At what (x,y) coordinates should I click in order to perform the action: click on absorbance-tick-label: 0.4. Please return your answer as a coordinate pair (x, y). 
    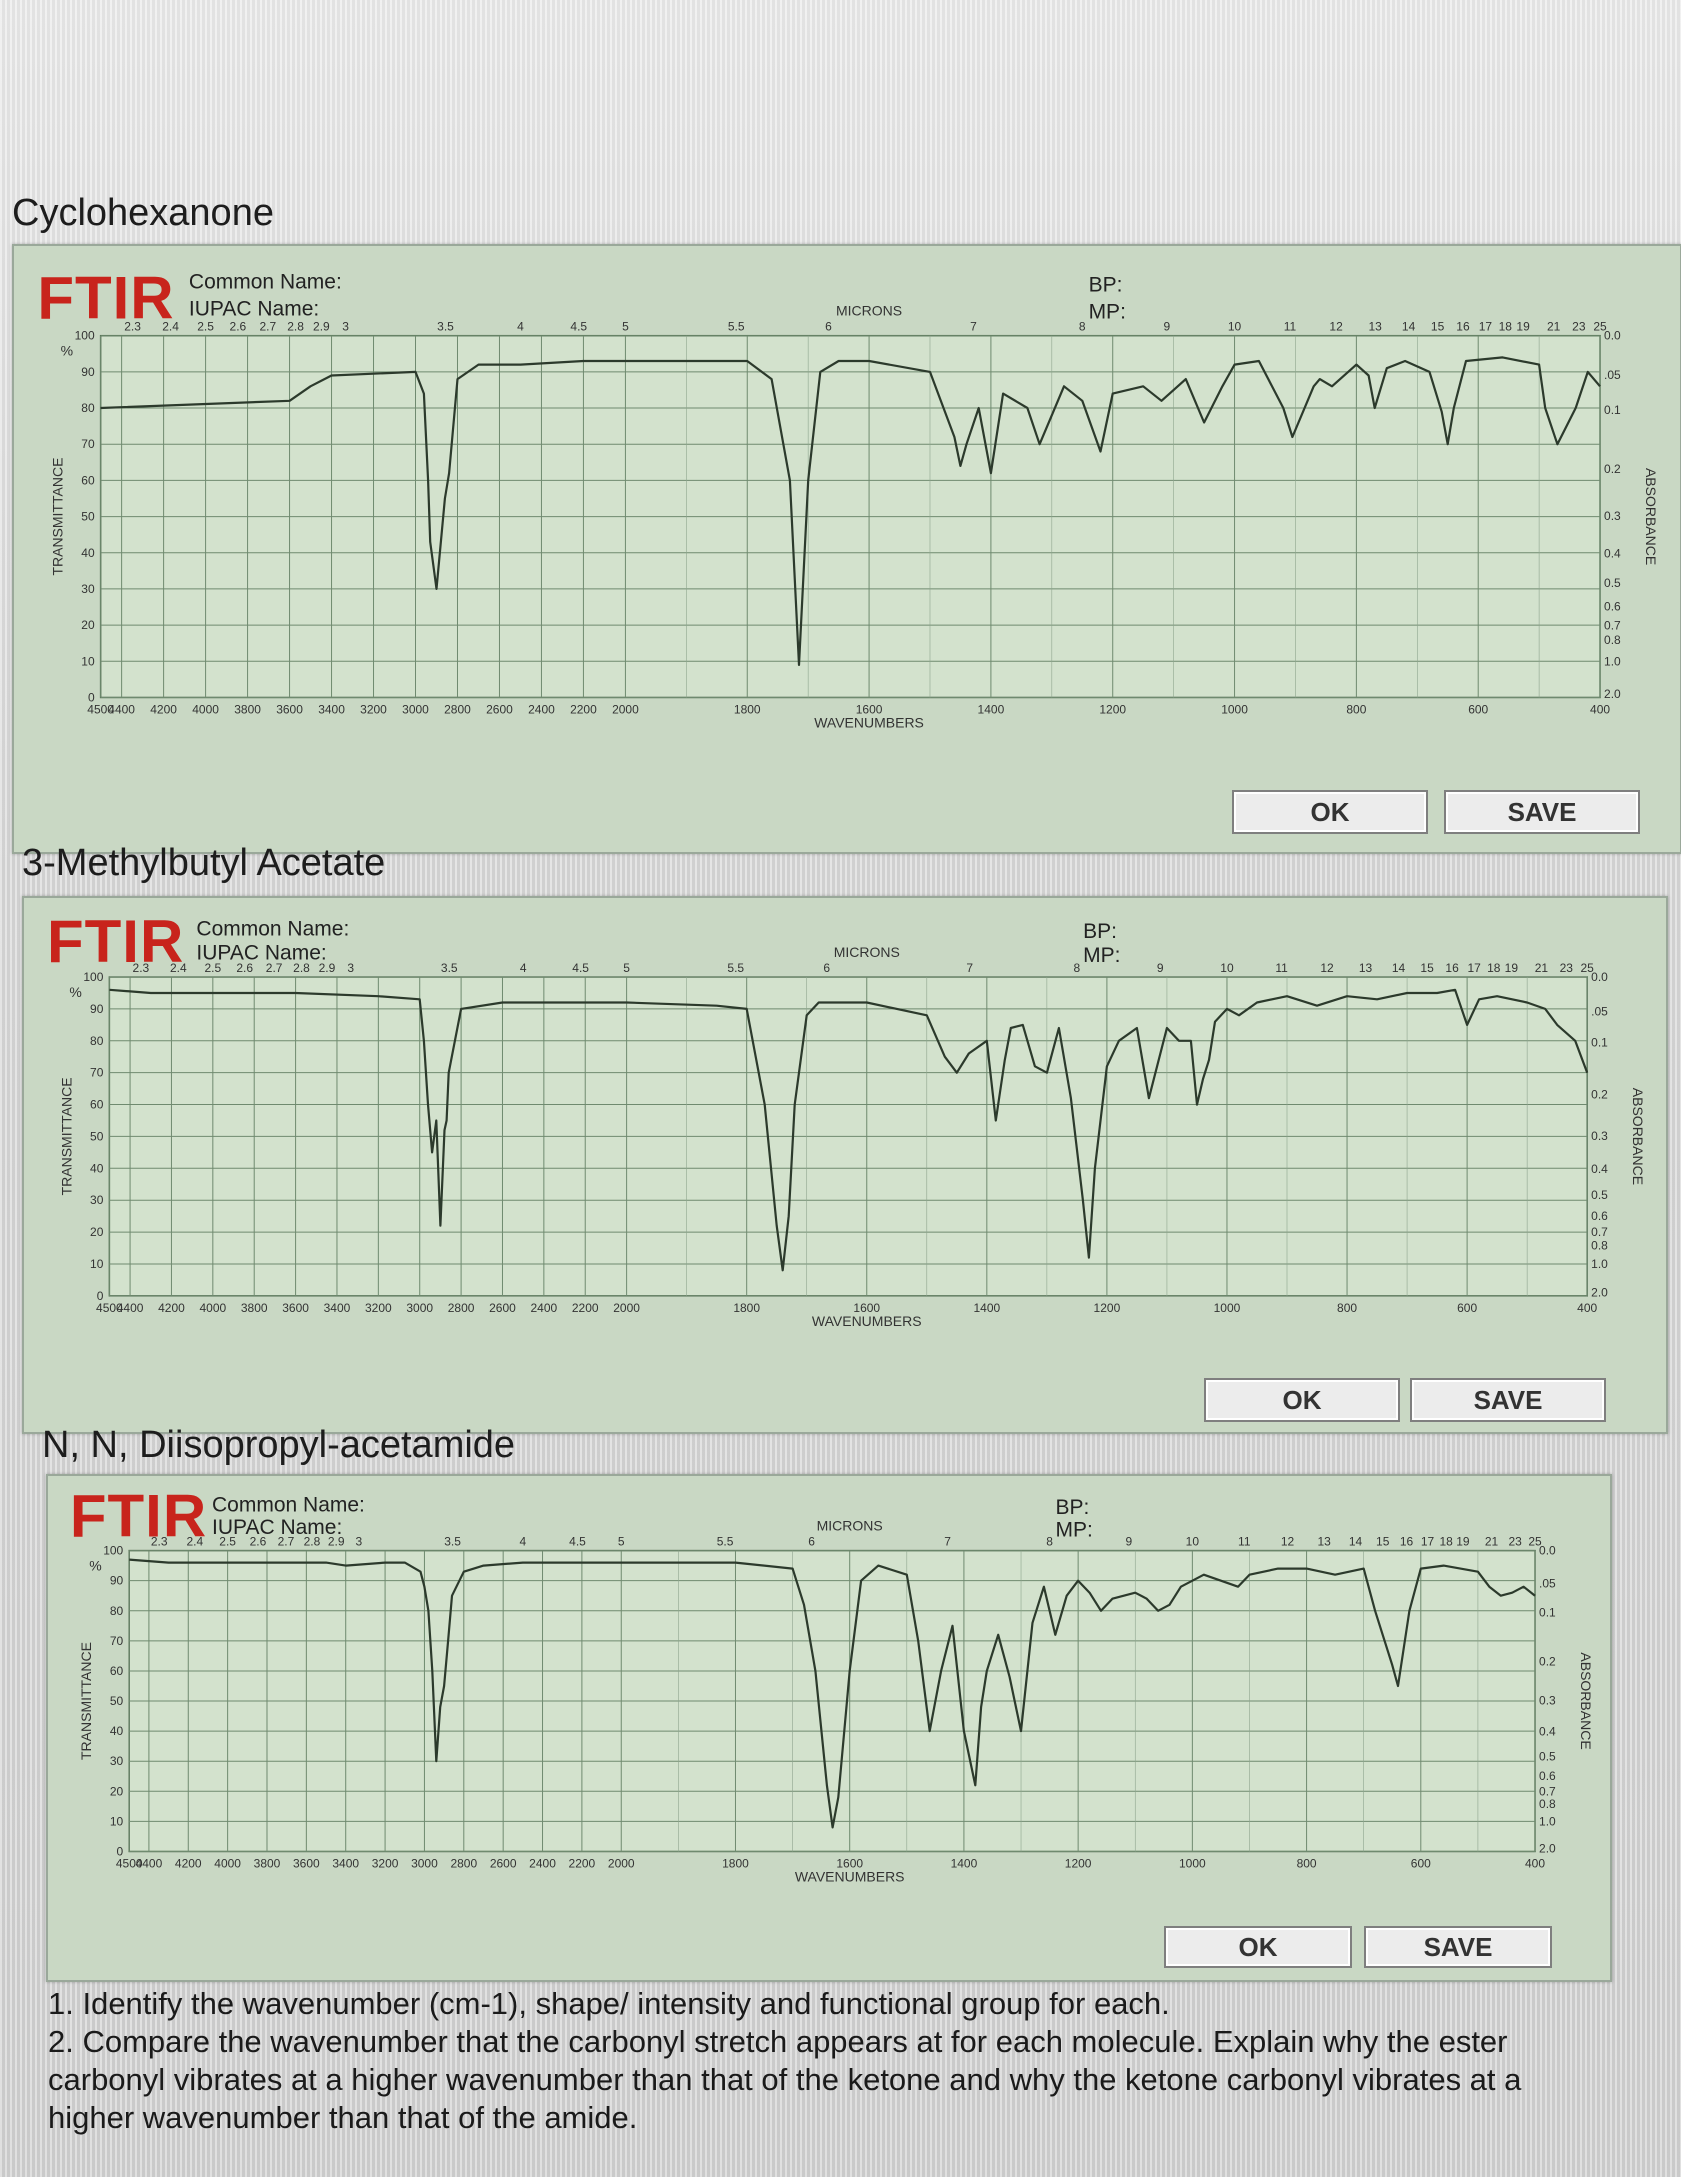
    Looking at the image, I should click on (1599, 1169).